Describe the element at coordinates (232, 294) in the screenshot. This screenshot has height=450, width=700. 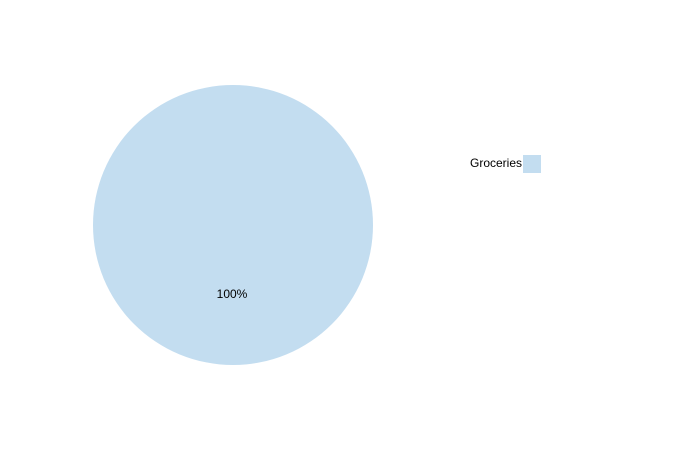
I see `slice-label: 100%` at that location.